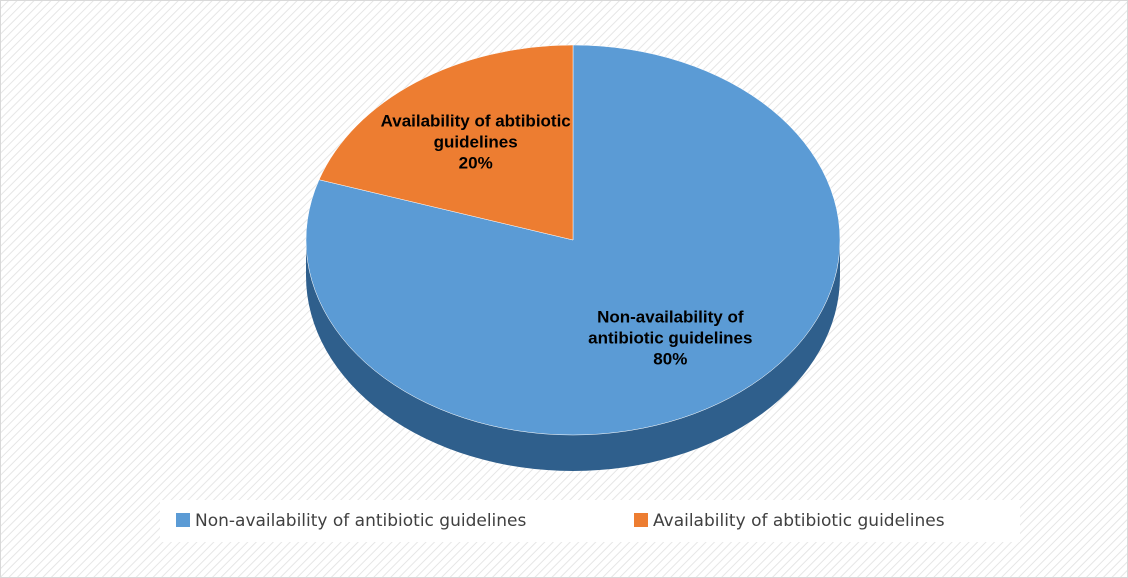 This screenshot has width=1128, height=578. What do you see at coordinates (670, 359) in the screenshot?
I see `data-label-value: 80%` at bounding box center [670, 359].